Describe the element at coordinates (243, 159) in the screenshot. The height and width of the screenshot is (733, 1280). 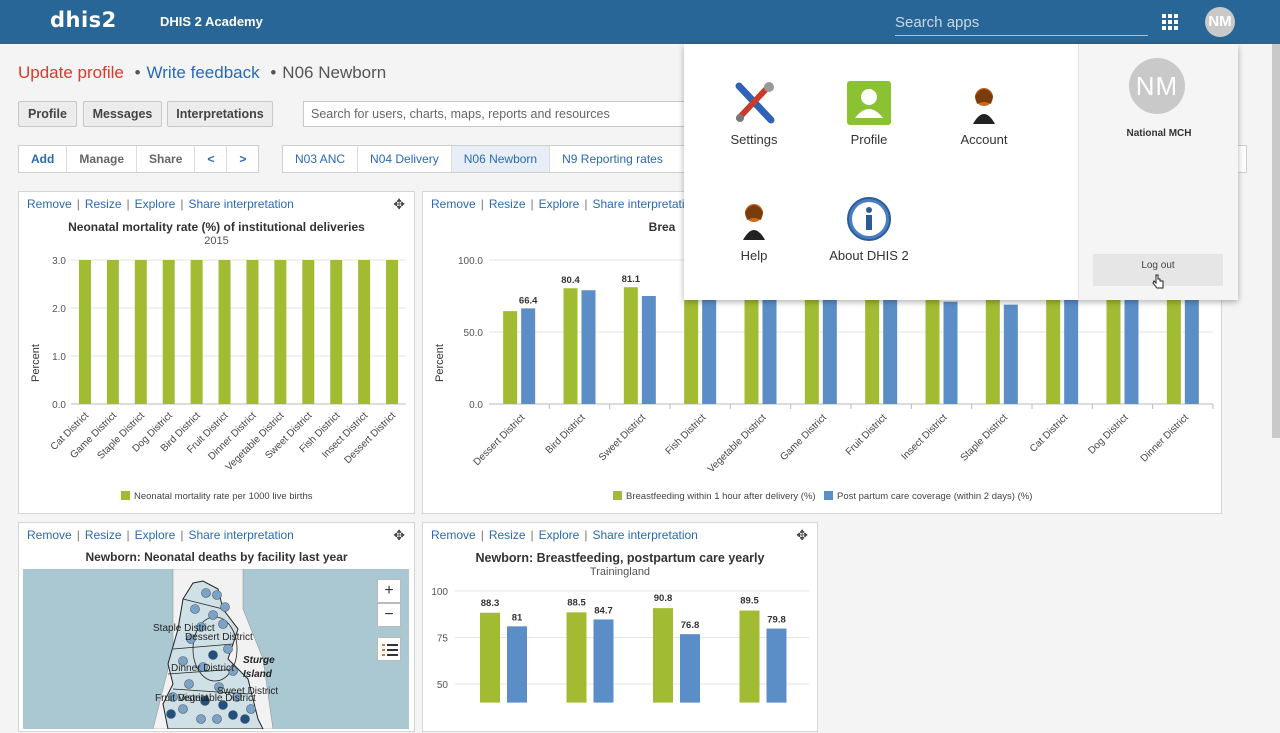
I see `next-button: >` at that location.